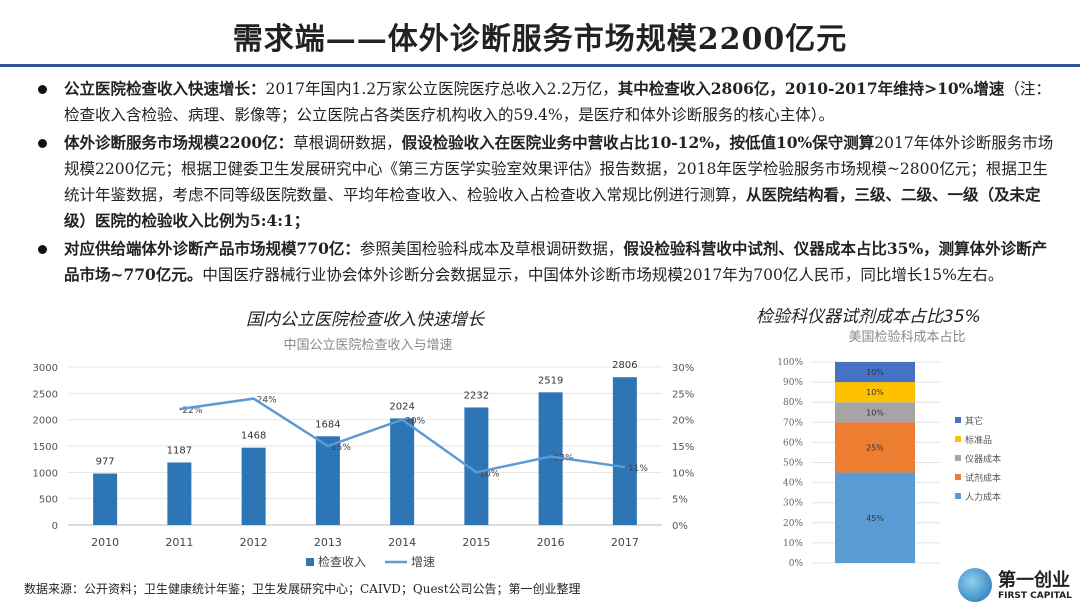 Image resolution: width=1080 pixels, height=608 pixels. Describe the element at coordinates (367, 345) in the screenshot. I see `chart-title: 中国公立医院检查收入与增速` at that location.